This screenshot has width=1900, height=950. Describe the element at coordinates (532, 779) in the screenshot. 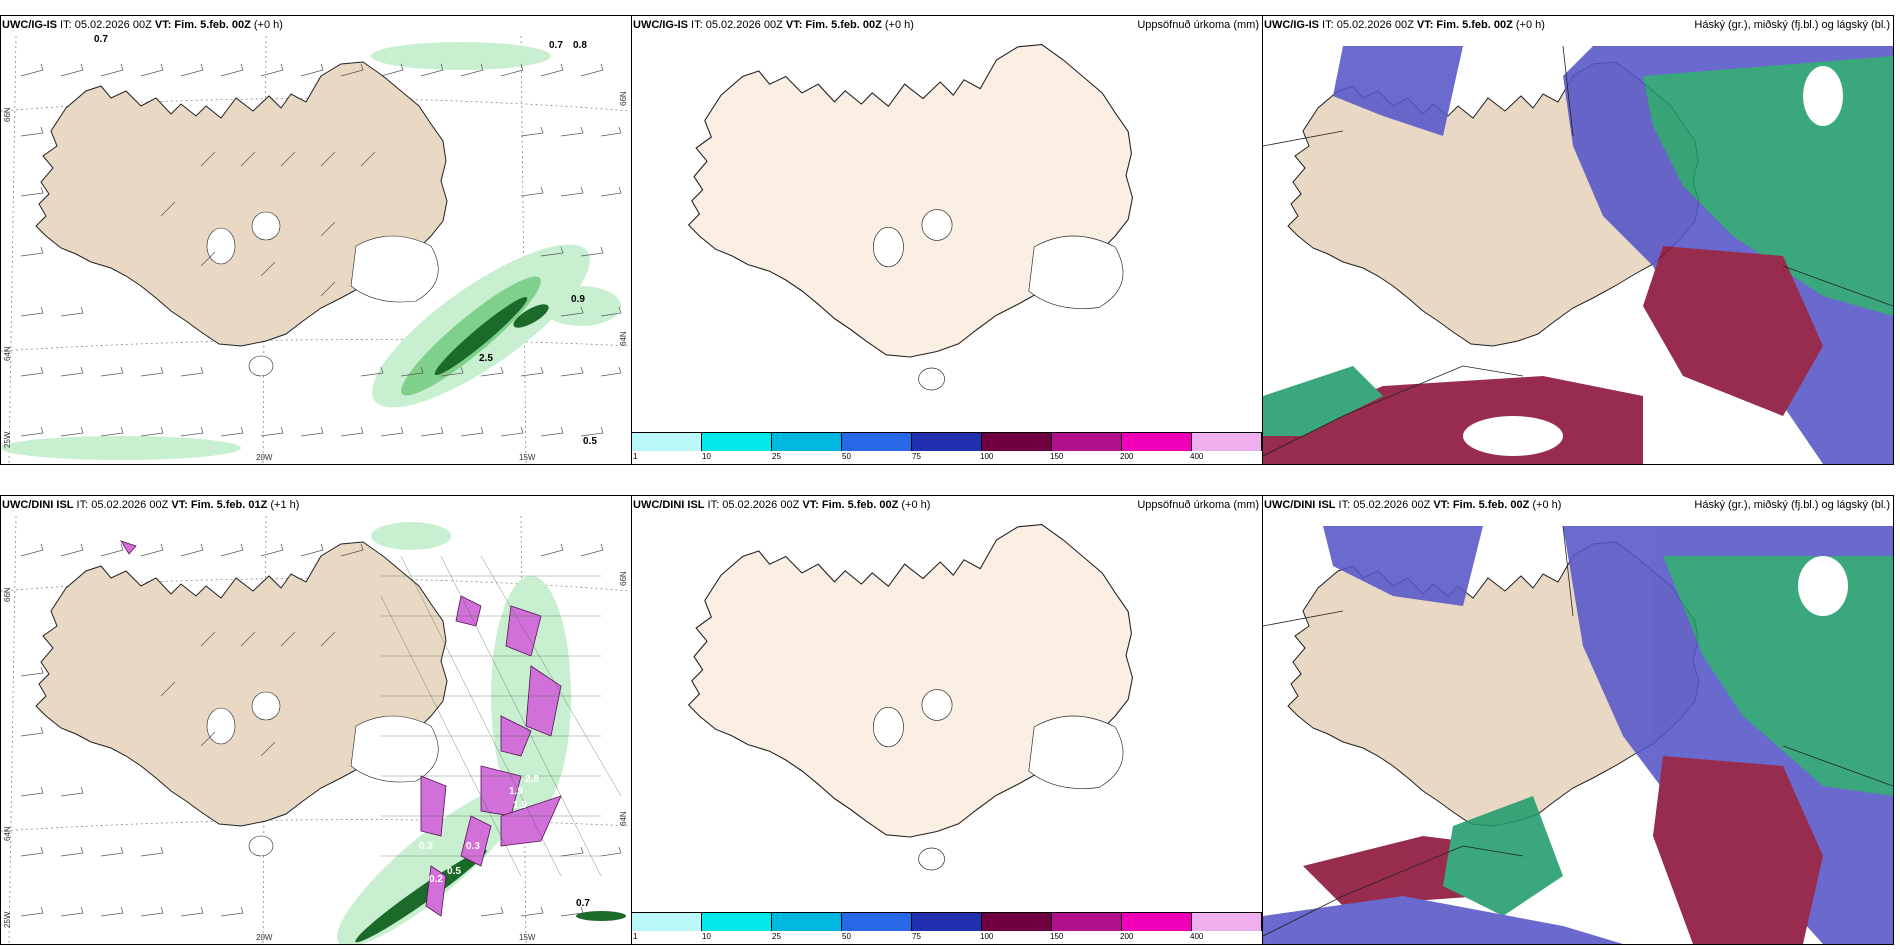

I see `contour-label: 2.8` at that location.